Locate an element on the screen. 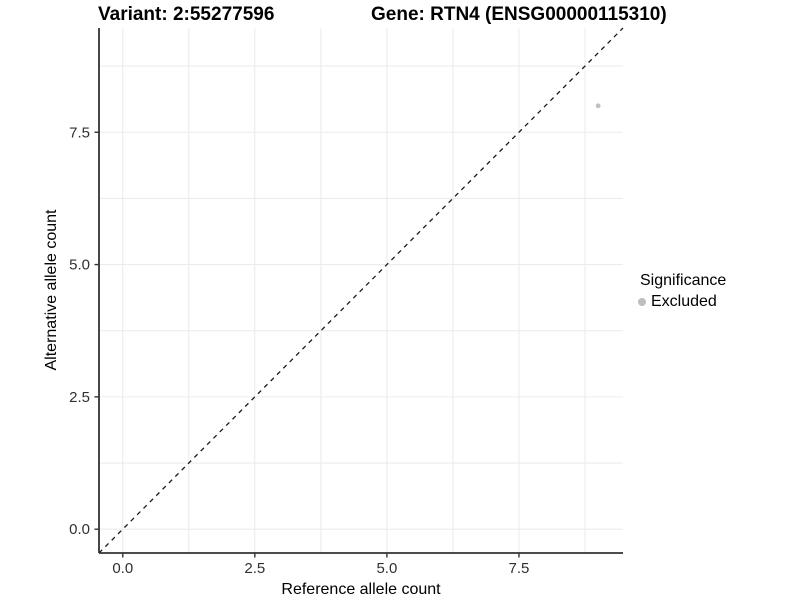  x-tick-label: 7.5 is located at coordinates (519, 568).